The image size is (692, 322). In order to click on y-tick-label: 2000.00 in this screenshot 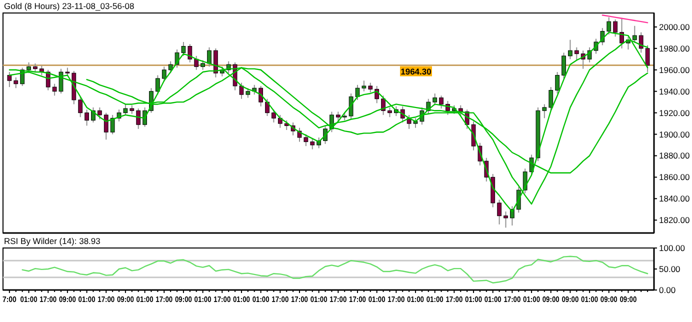, I will do `click(674, 27)`.